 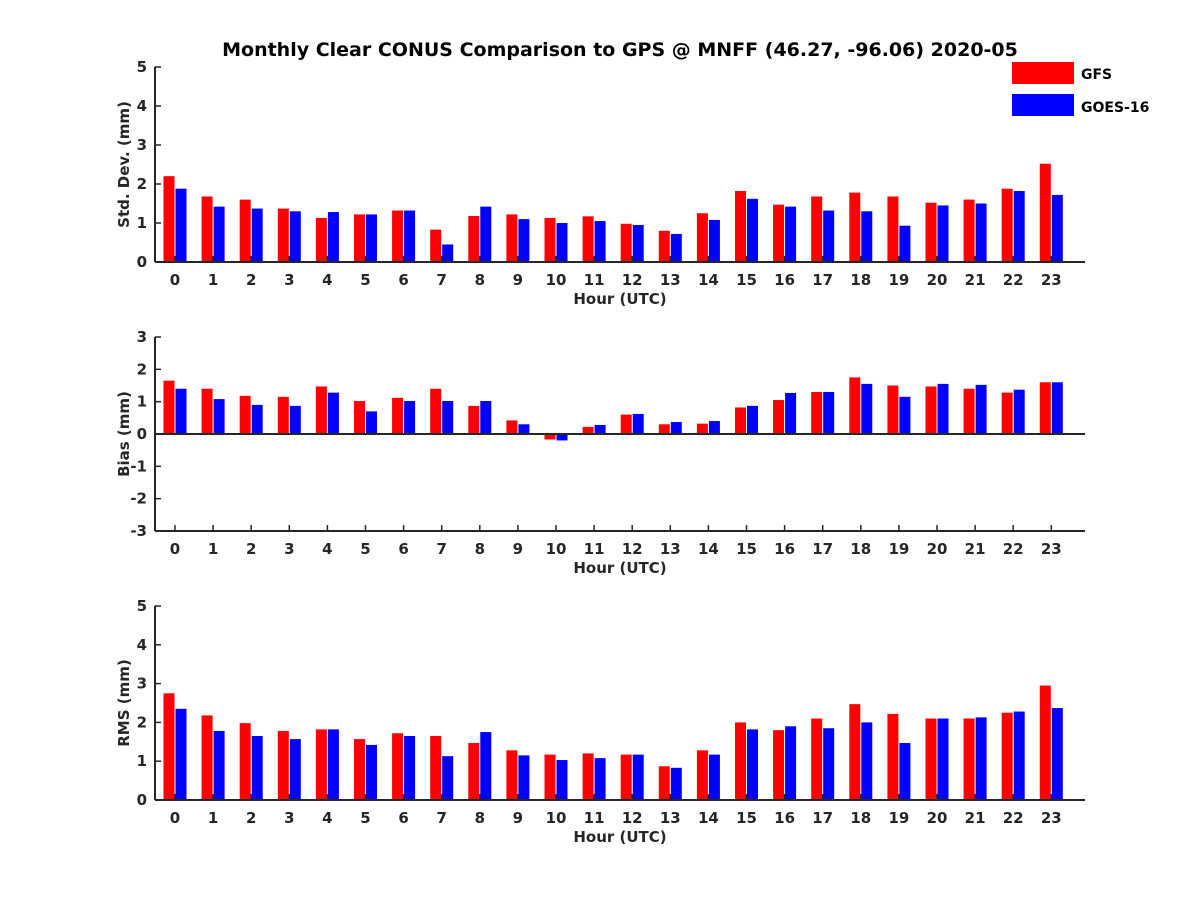 I want to click on legend-swatch-goes16, so click(x=1043, y=105).